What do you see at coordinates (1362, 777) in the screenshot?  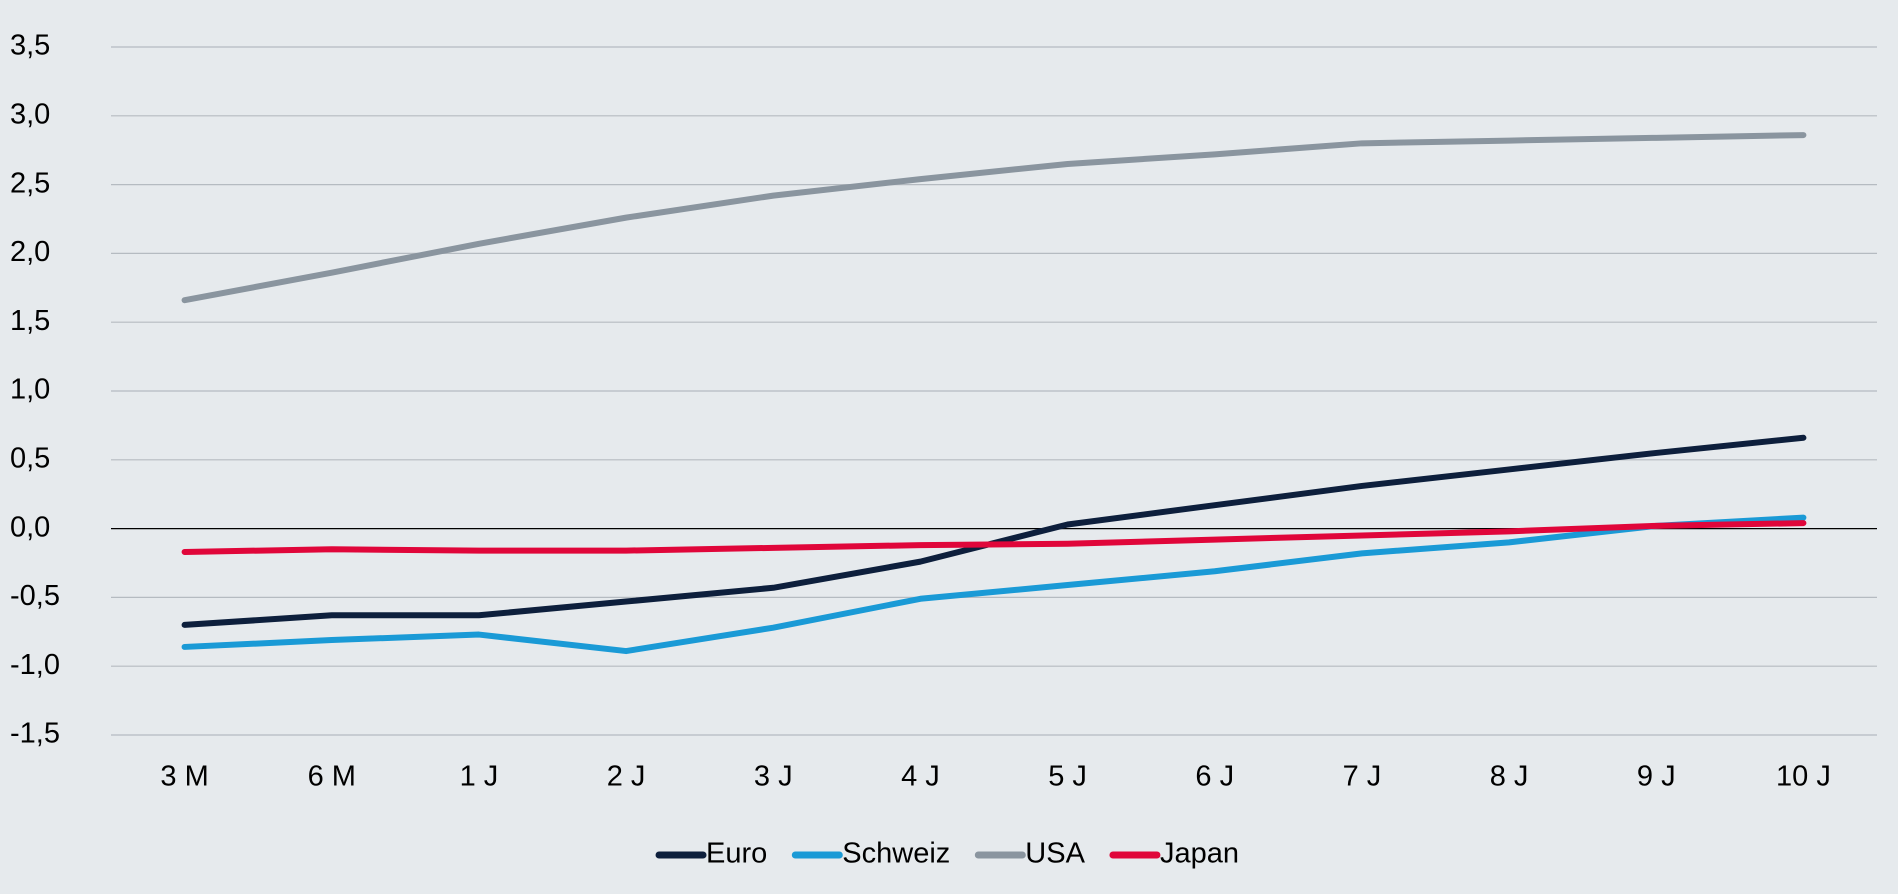 I see `x-tick-label: 7 J` at bounding box center [1362, 777].